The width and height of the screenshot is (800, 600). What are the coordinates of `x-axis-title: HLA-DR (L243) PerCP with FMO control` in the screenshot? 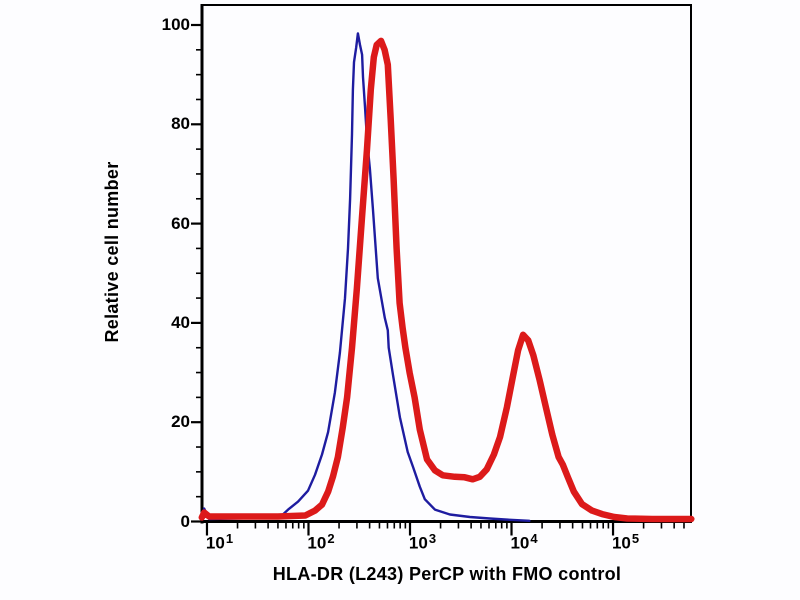 It's located at (447, 574).